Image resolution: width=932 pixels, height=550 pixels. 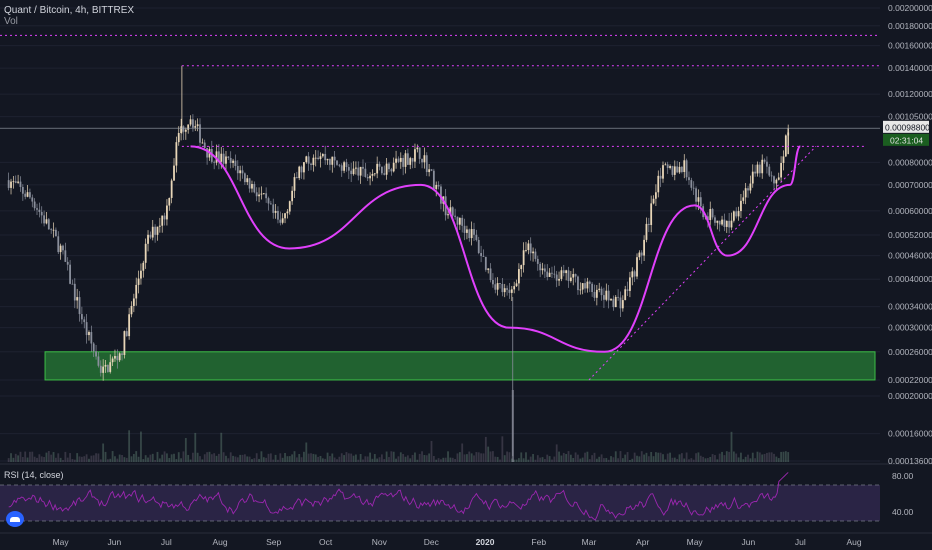 I want to click on price-axis-tick: 0.00105000, so click(x=910, y=117).